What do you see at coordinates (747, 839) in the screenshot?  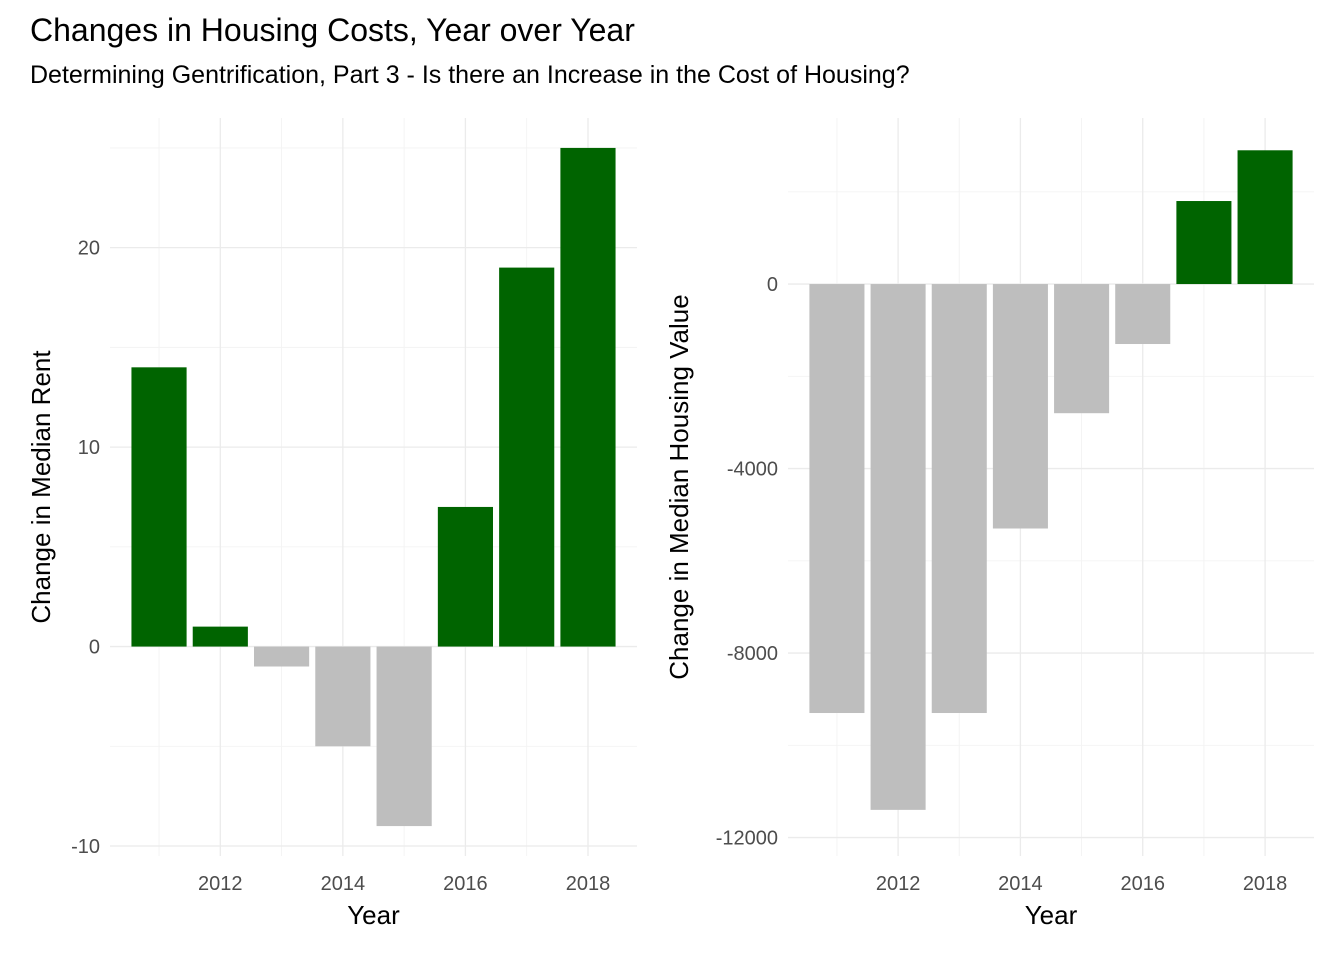 I see `y-tick-label: -12000` at bounding box center [747, 839].